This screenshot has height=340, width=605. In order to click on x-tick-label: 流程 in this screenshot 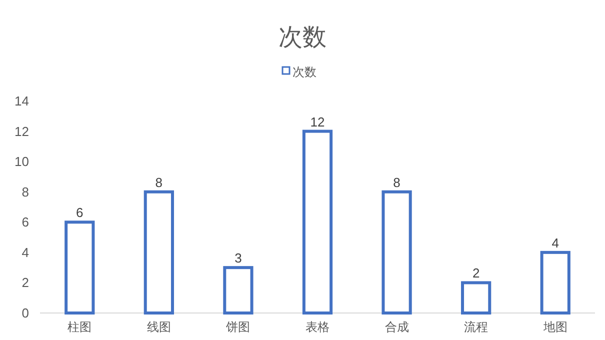, I will do `click(476, 327)`.